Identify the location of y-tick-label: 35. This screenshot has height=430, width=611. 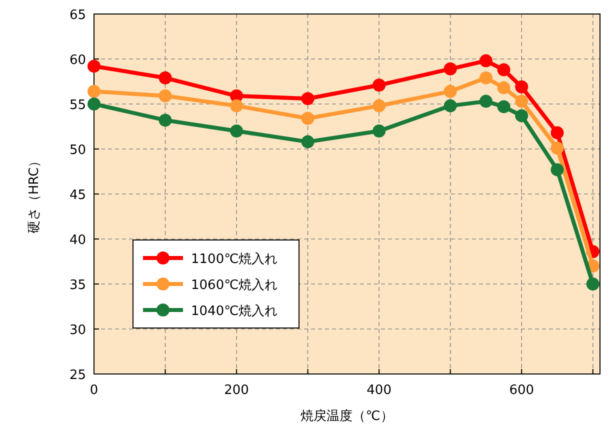
(77, 285).